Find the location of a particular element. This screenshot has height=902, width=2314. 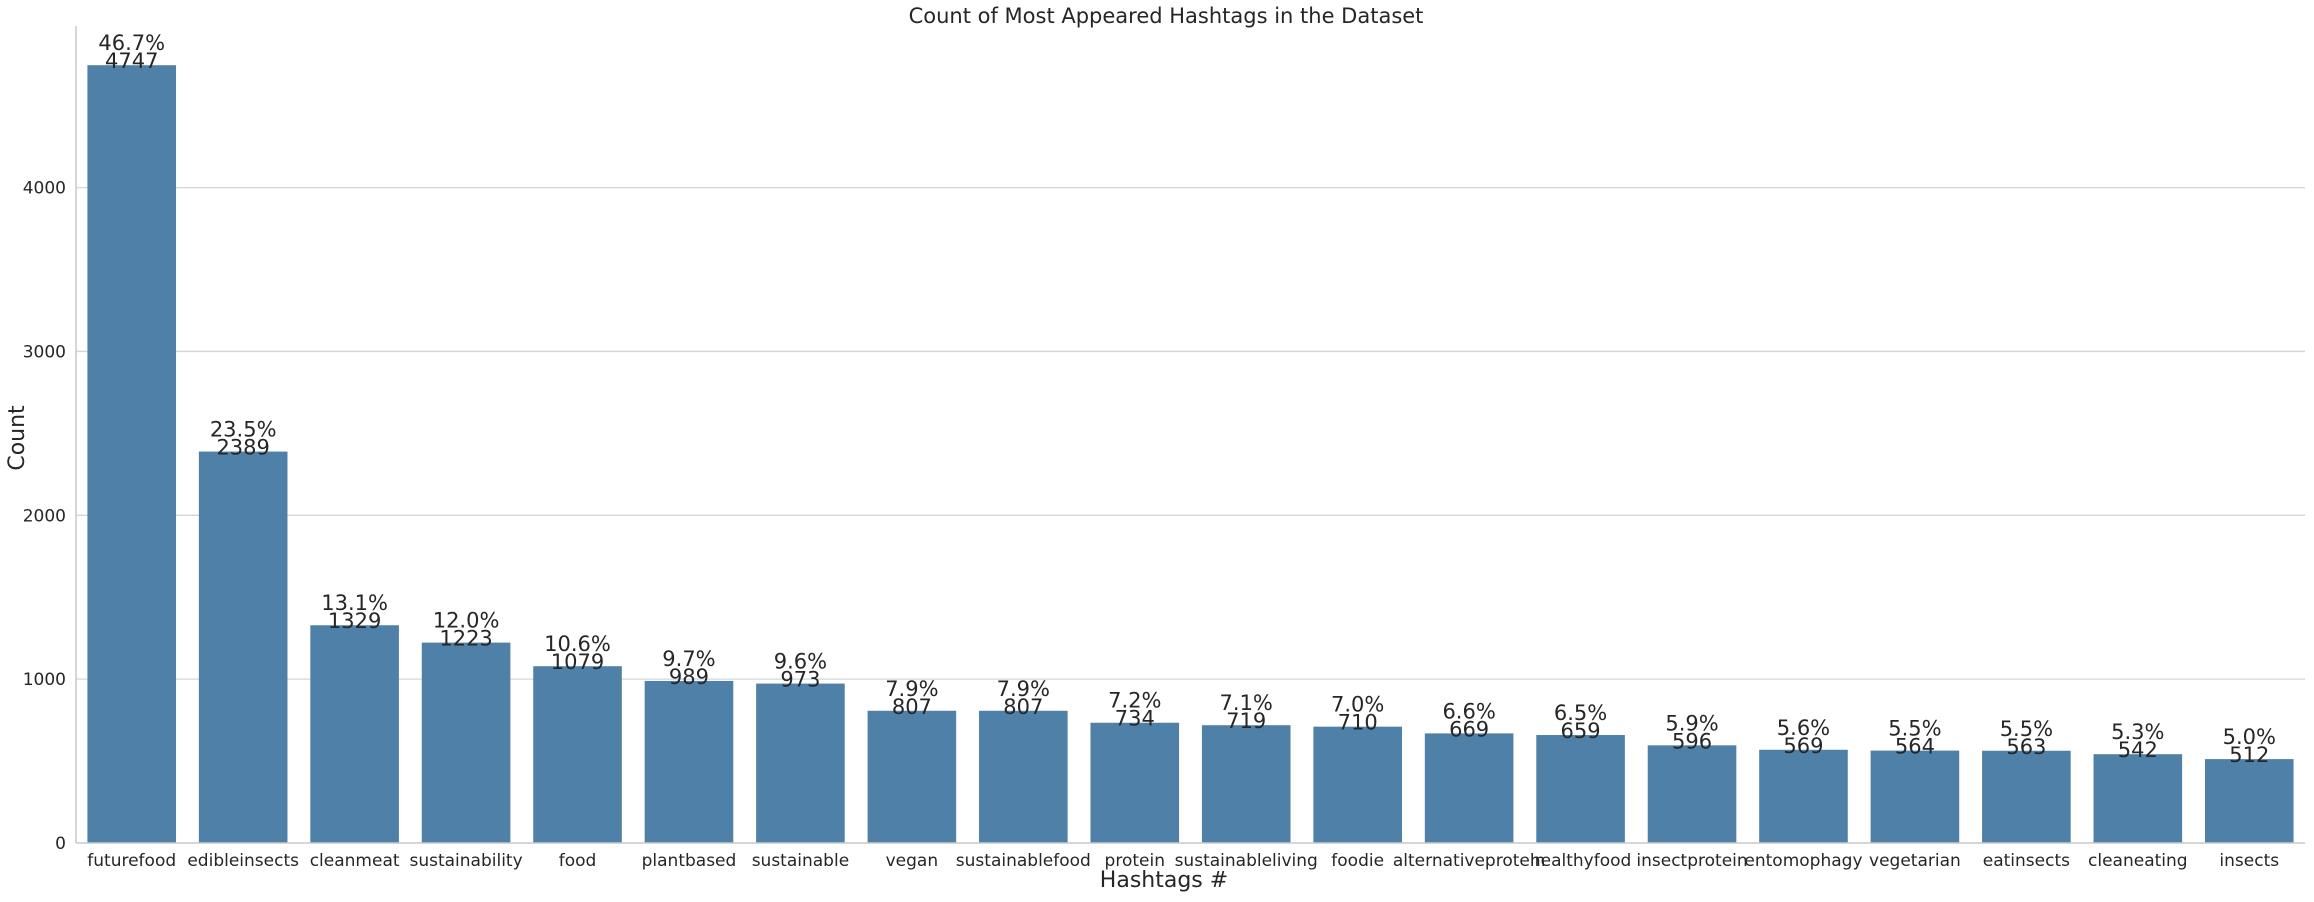

bar-insectprotein is located at coordinates (1692, 794).